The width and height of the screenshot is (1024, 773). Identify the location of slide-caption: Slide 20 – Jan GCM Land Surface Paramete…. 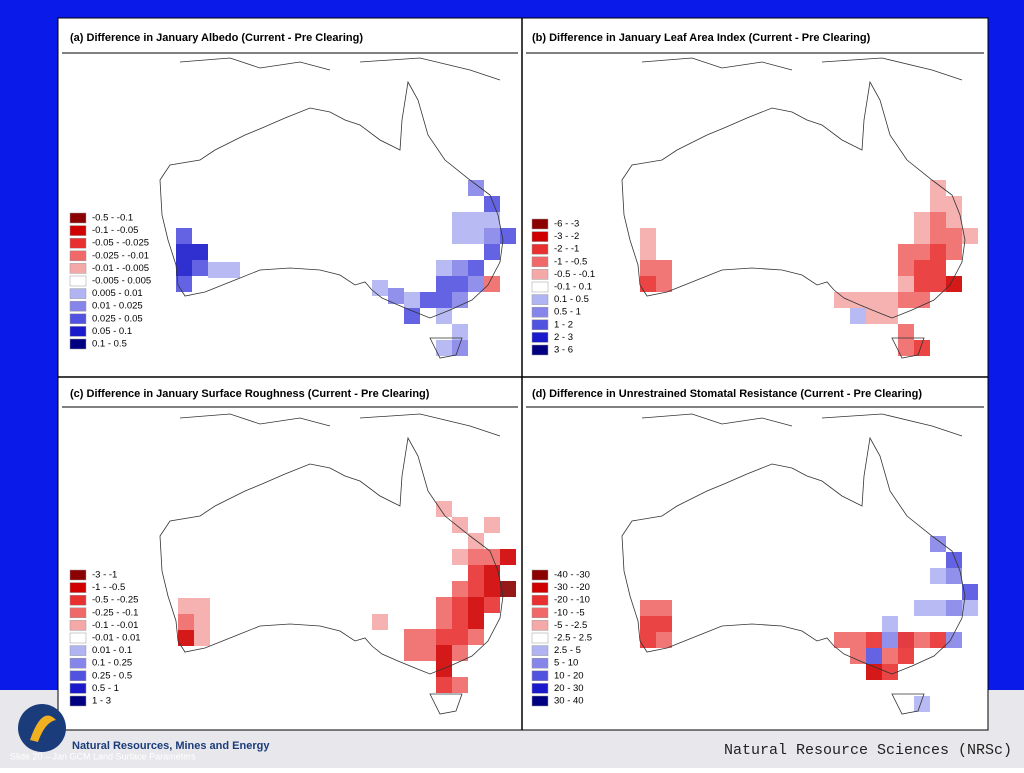
(103, 756).